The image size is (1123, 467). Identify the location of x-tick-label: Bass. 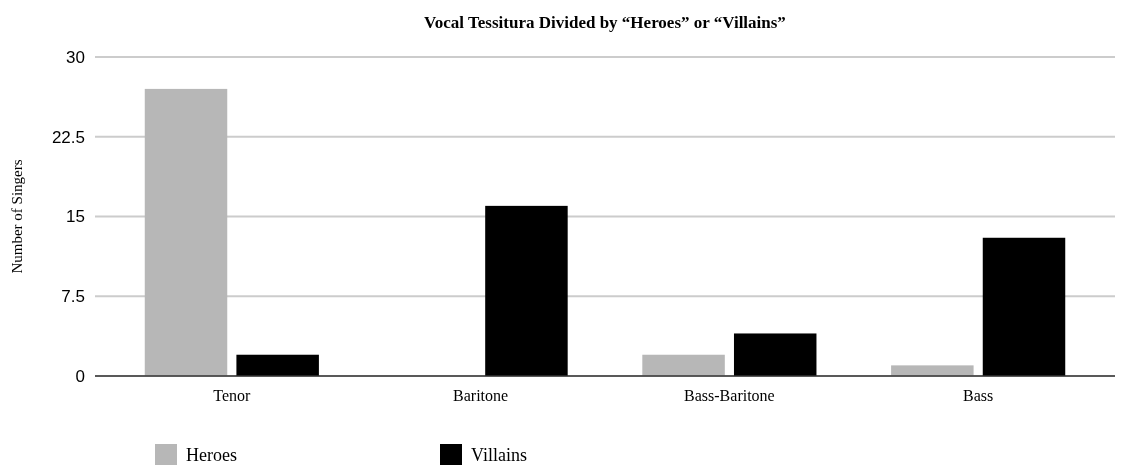
(978, 395).